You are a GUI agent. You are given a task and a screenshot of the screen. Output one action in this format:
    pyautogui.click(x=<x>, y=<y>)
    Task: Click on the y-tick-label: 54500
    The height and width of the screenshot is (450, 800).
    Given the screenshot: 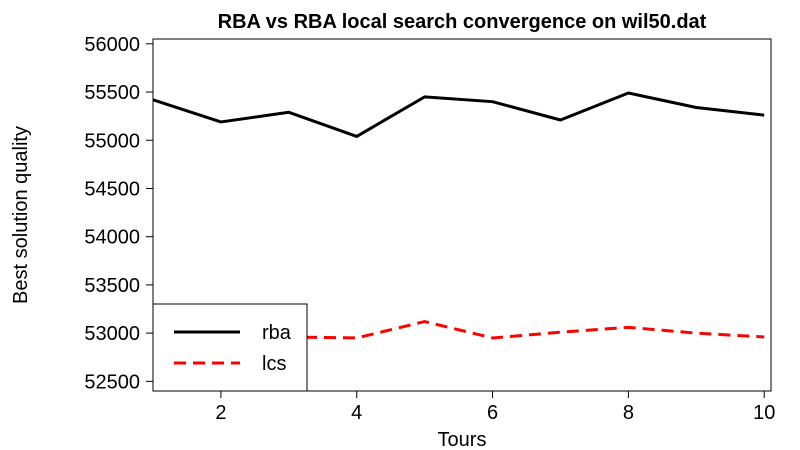 What is the action you would take?
    pyautogui.click(x=112, y=189)
    